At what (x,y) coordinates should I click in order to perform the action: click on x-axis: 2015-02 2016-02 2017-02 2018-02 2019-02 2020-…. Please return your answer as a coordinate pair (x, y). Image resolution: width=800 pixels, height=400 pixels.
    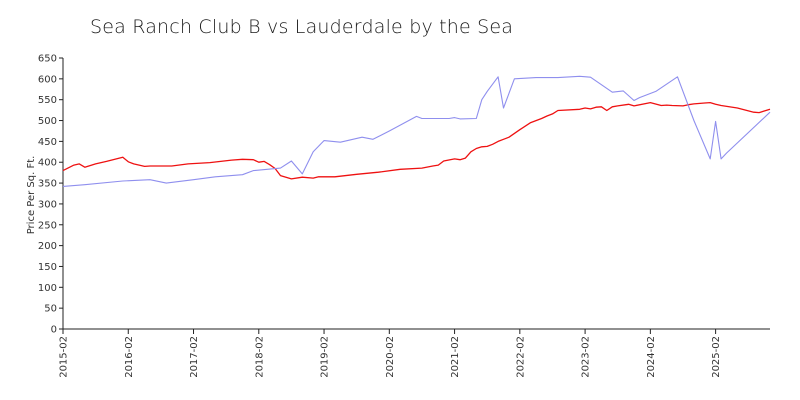
    Looking at the image, I should click on (414, 353).